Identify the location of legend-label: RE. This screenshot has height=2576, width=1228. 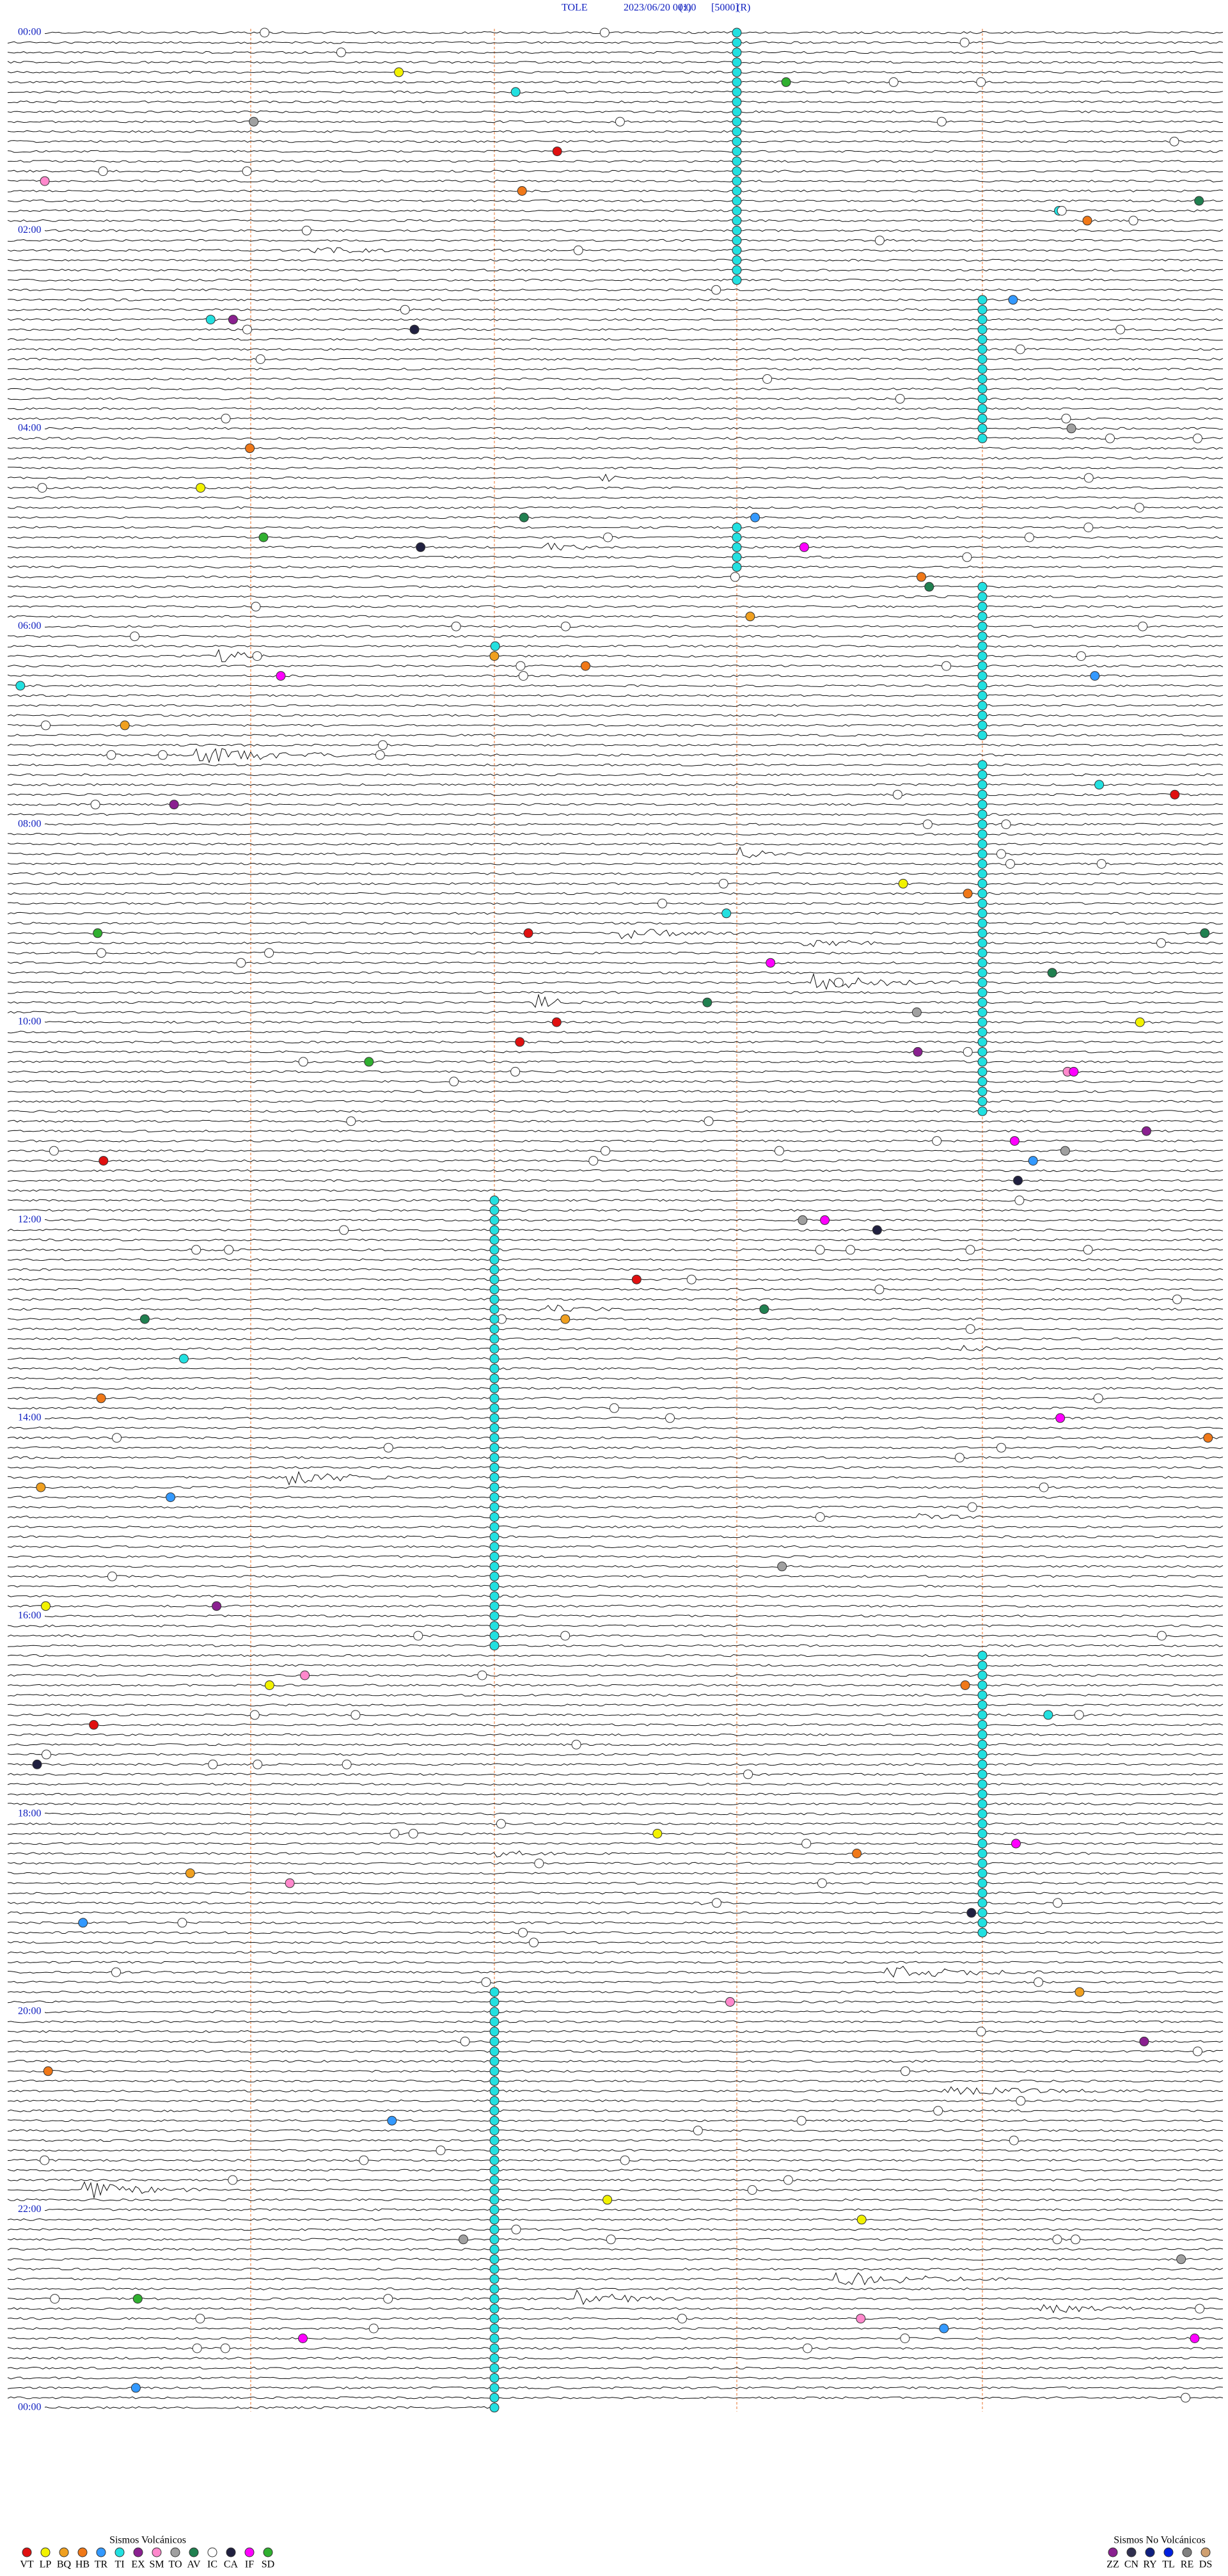
(1187, 2564).